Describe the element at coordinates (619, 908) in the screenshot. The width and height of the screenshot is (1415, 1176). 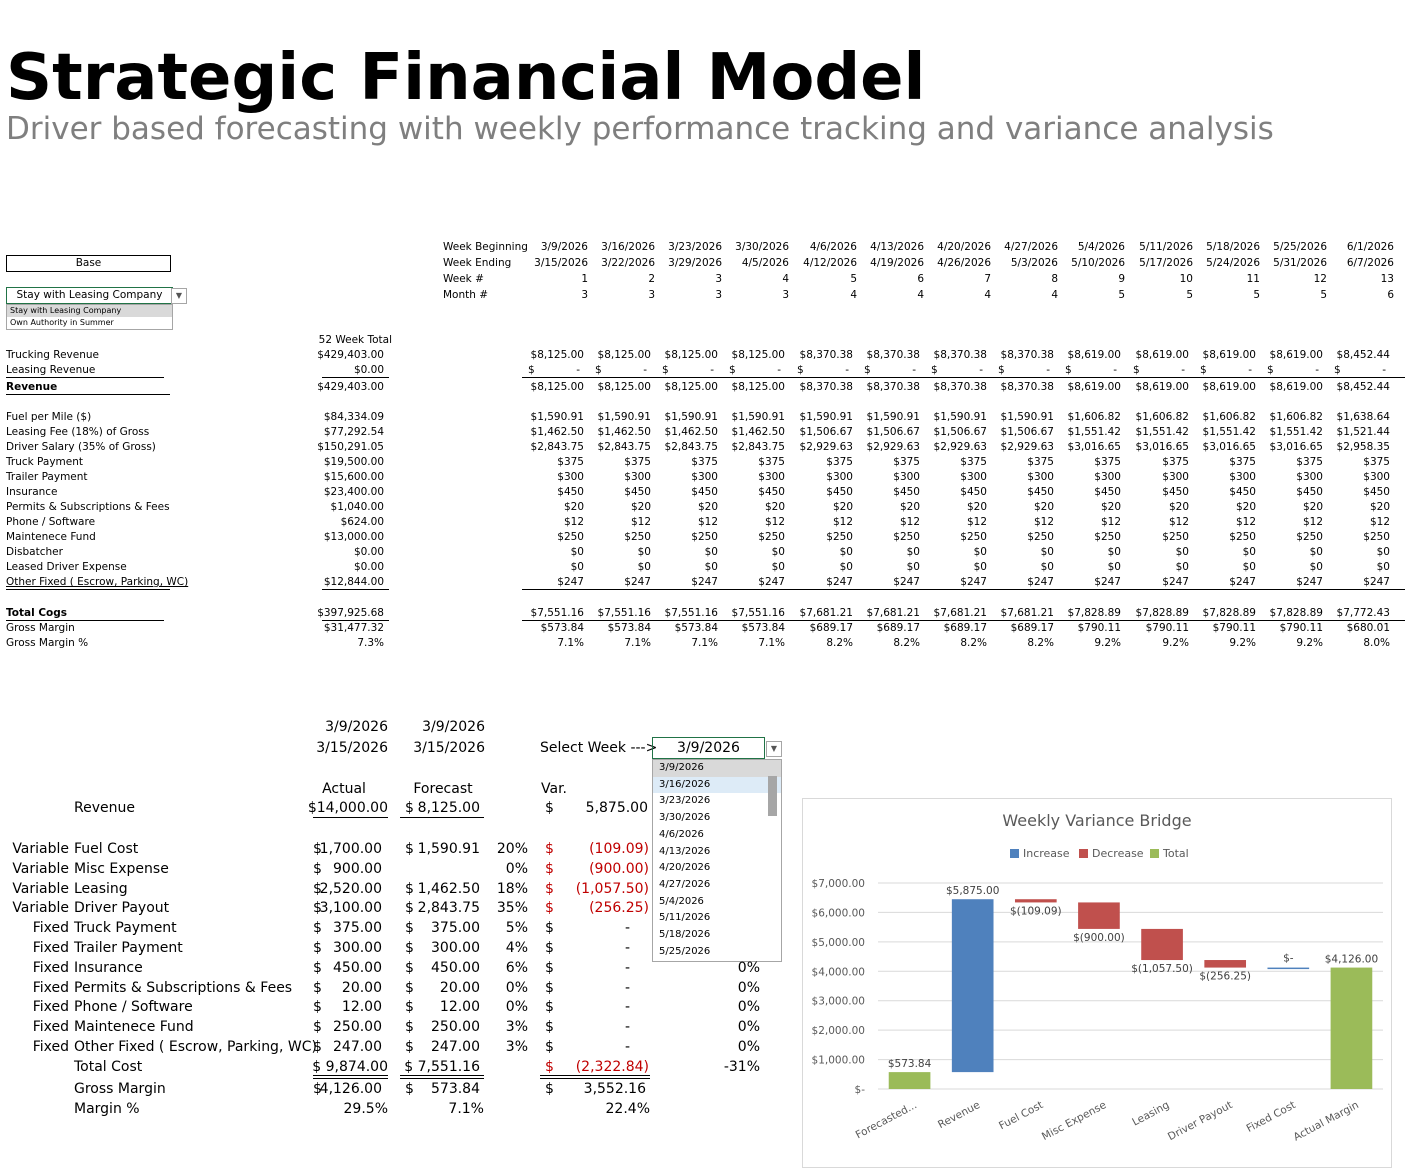
I see `var-line-var: (256.25)` at that location.